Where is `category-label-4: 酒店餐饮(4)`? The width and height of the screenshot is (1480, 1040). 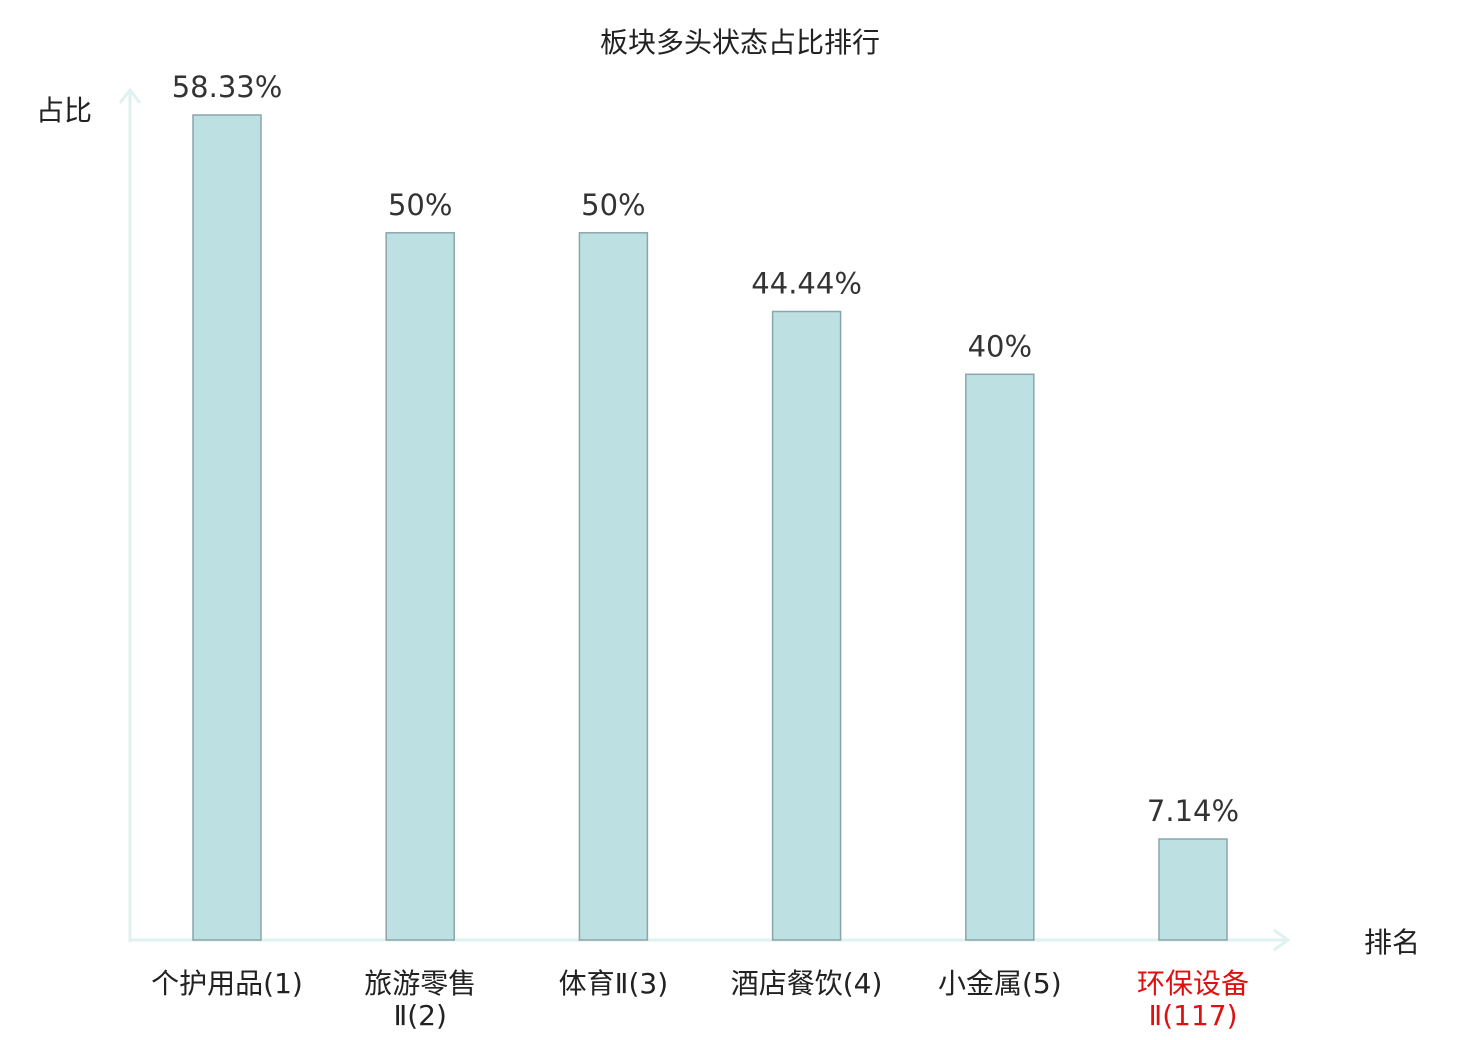
category-label-4: 酒店餐饮(4) is located at coordinates (807, 983).